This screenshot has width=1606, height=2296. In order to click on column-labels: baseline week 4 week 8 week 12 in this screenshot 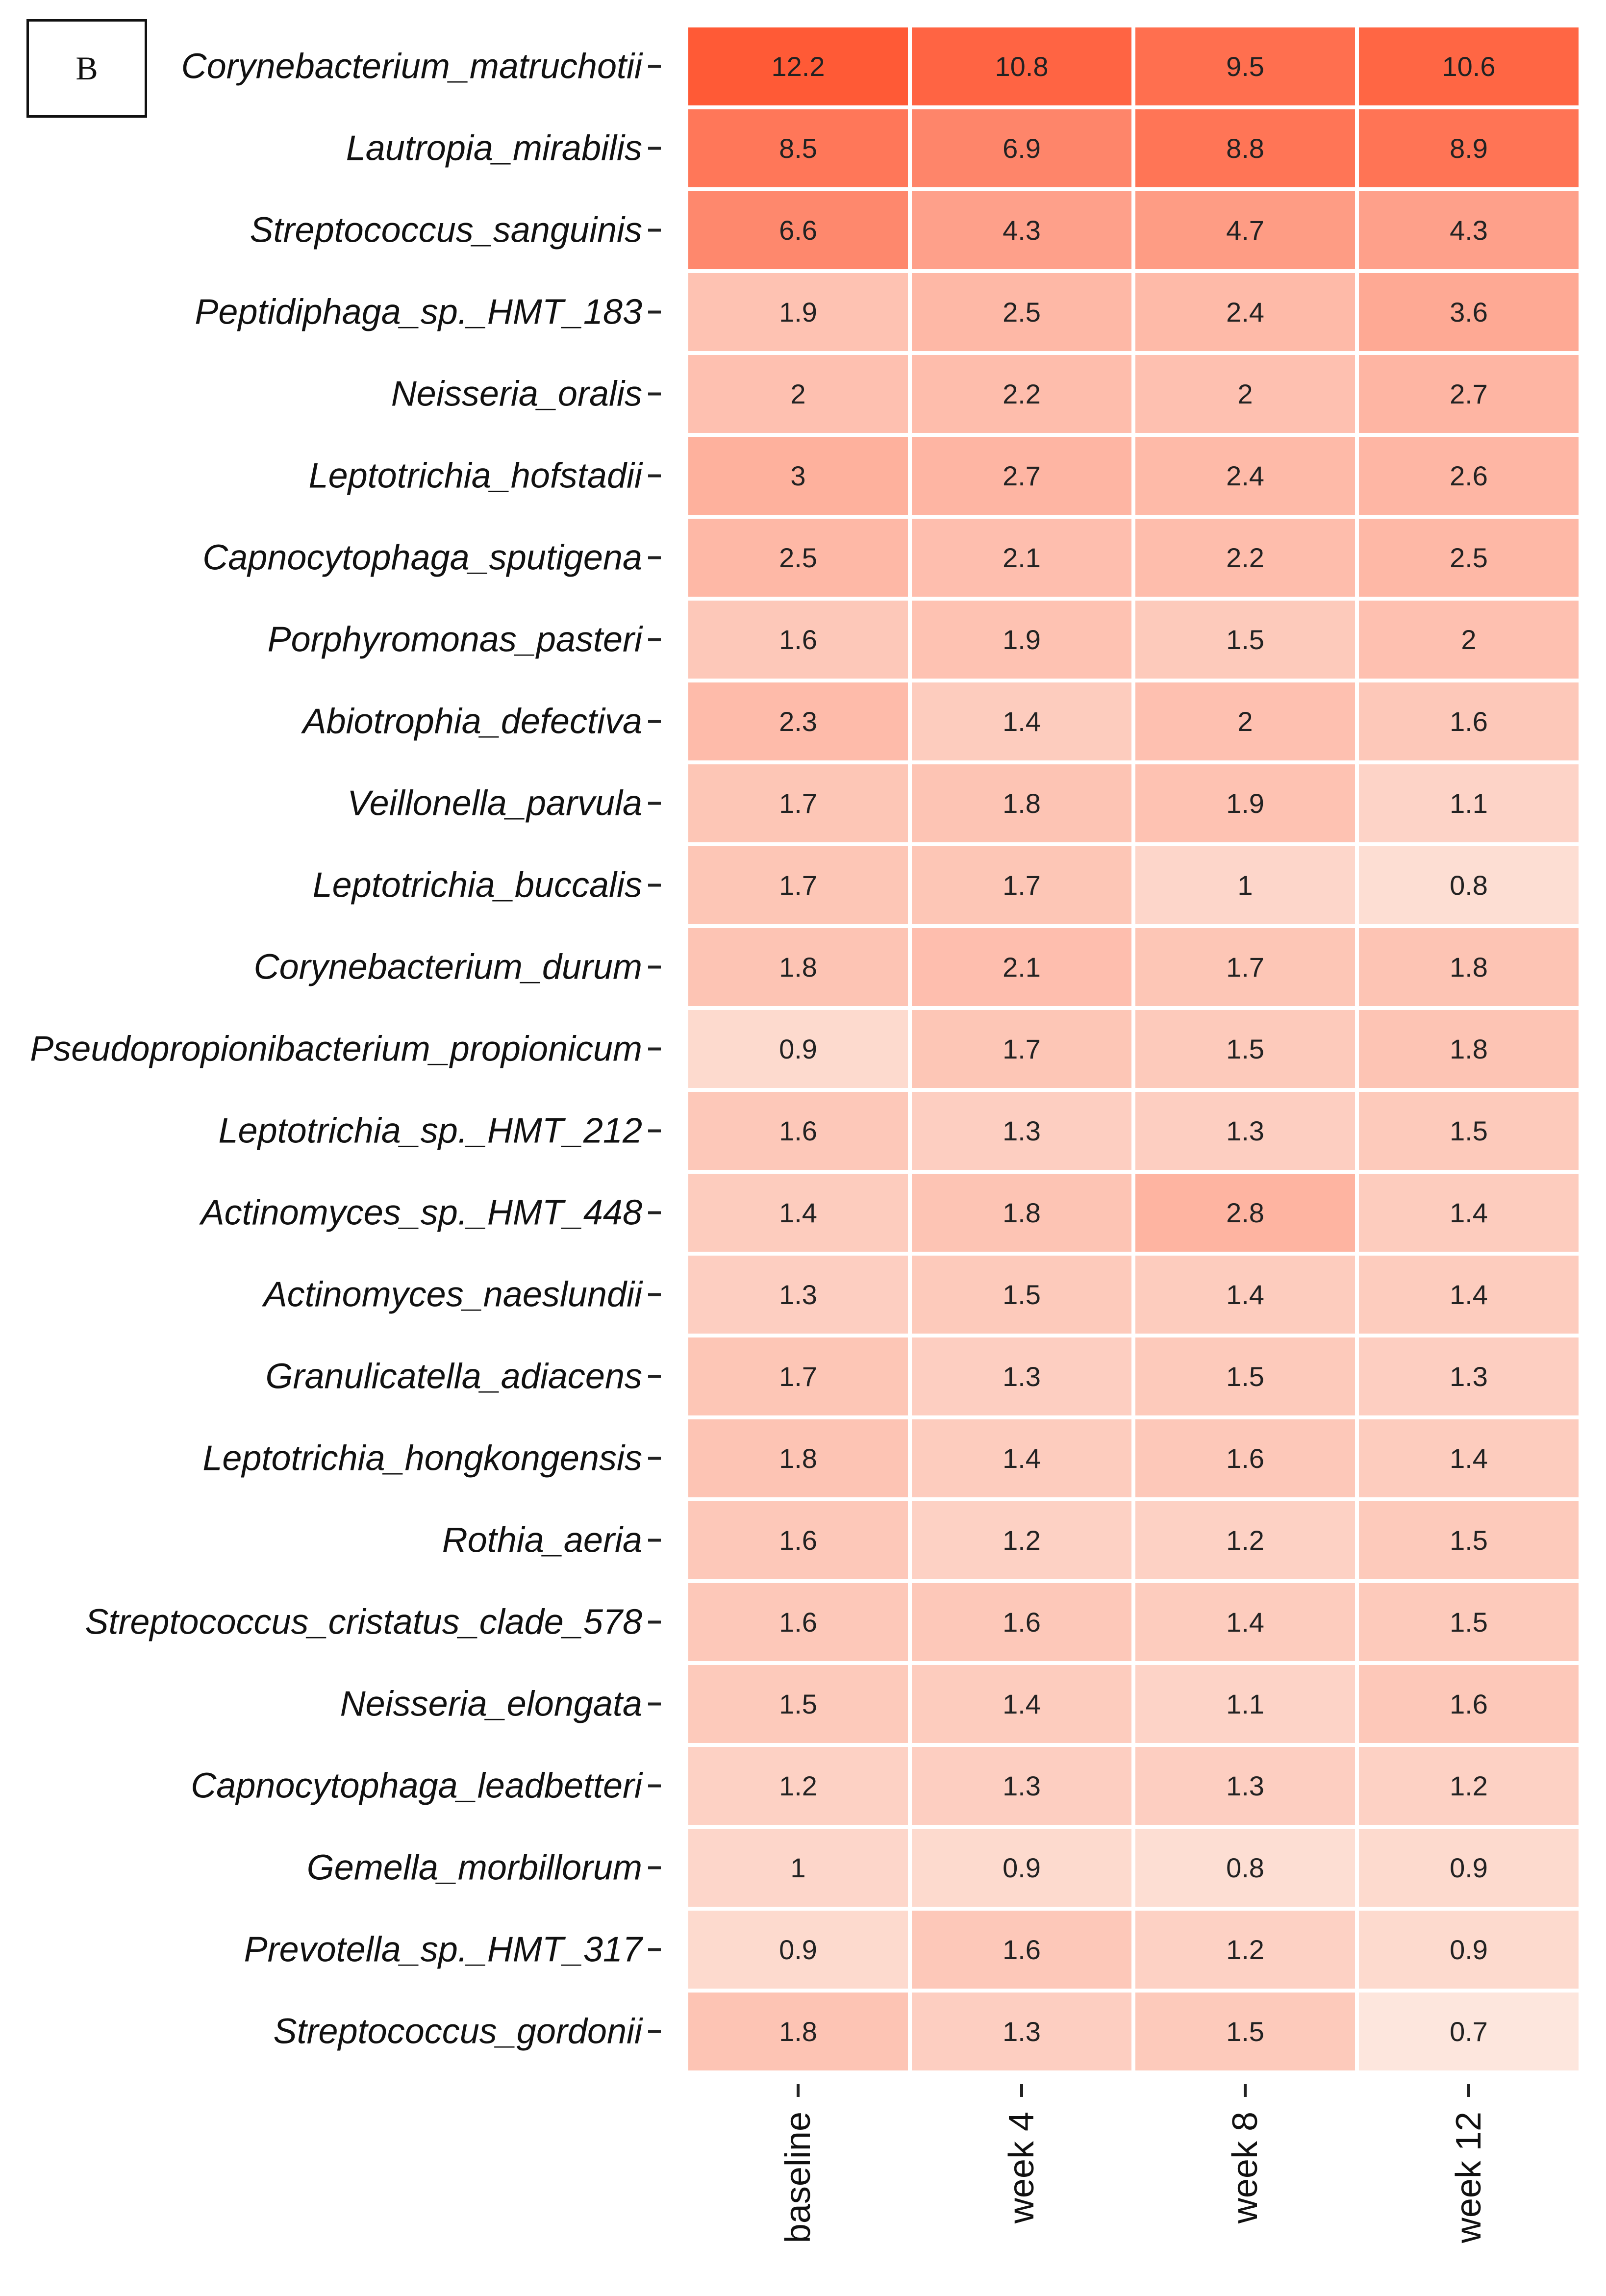, I will do `click(1133, 2164)`.